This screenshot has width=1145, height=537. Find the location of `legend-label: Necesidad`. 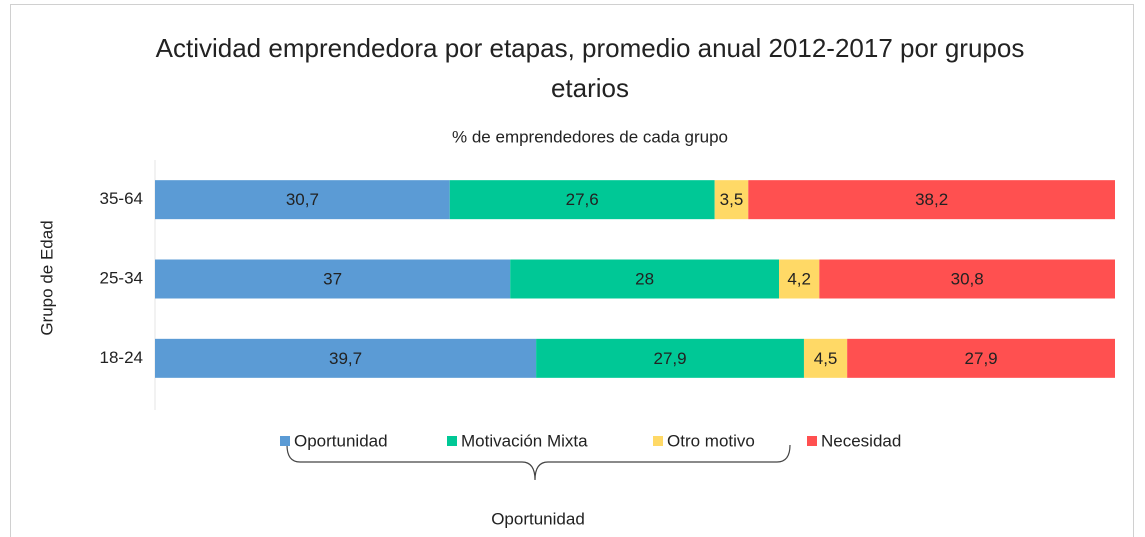

legend-label: Necesidad is located at coordinates (861, 440).